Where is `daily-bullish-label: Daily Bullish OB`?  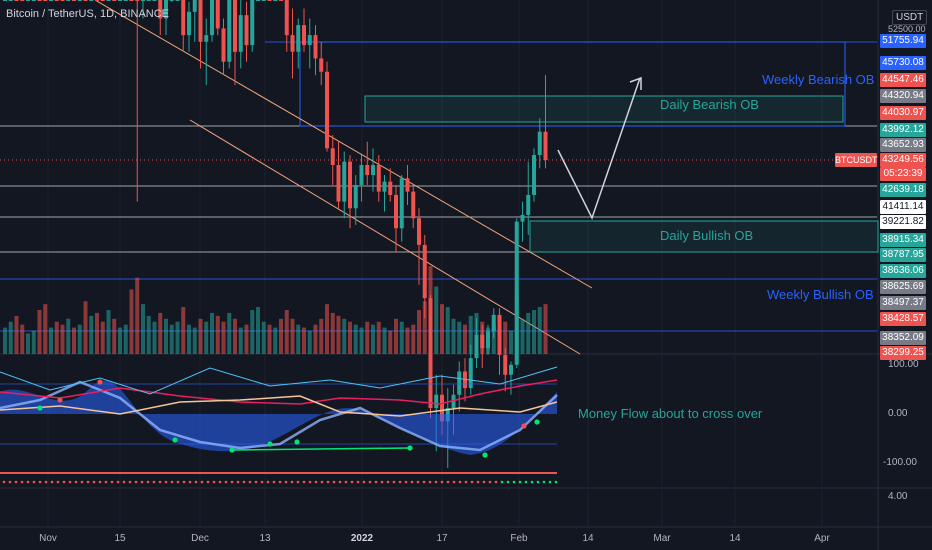
daily-bullish-label: Daily Bullish OB is located at coordinates (707, 235).